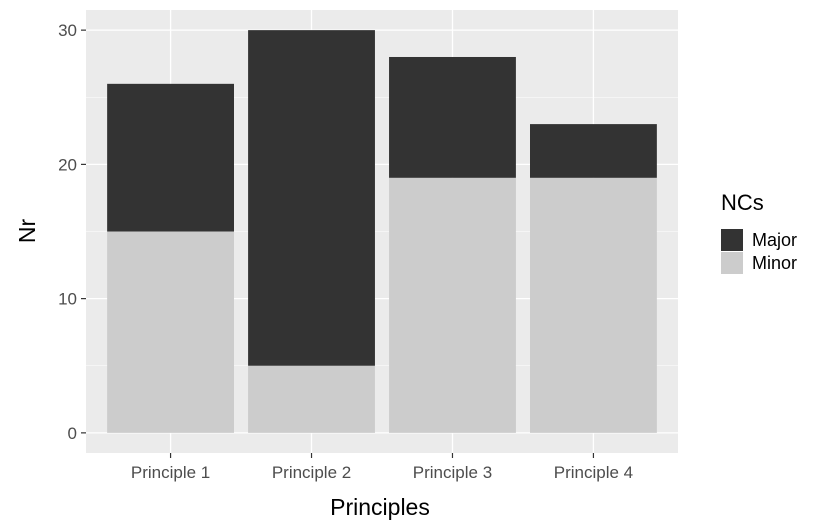  I want to click on legend-title: NCs, so click(742, 202).